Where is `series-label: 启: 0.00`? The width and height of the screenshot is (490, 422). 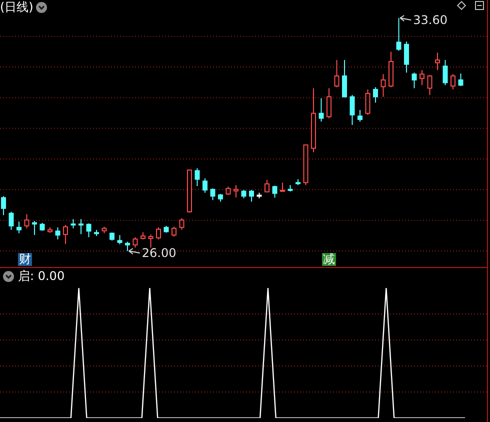
series-label: 启: 0.00 is located at coordinates (41, 276).